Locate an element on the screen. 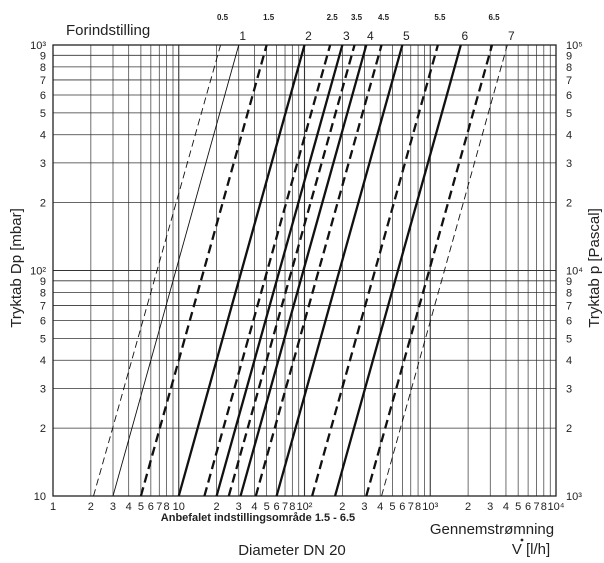 This screenshot has height=563, width=604. y-tick-label-left: 10³ is located at coordinates (38, 46).